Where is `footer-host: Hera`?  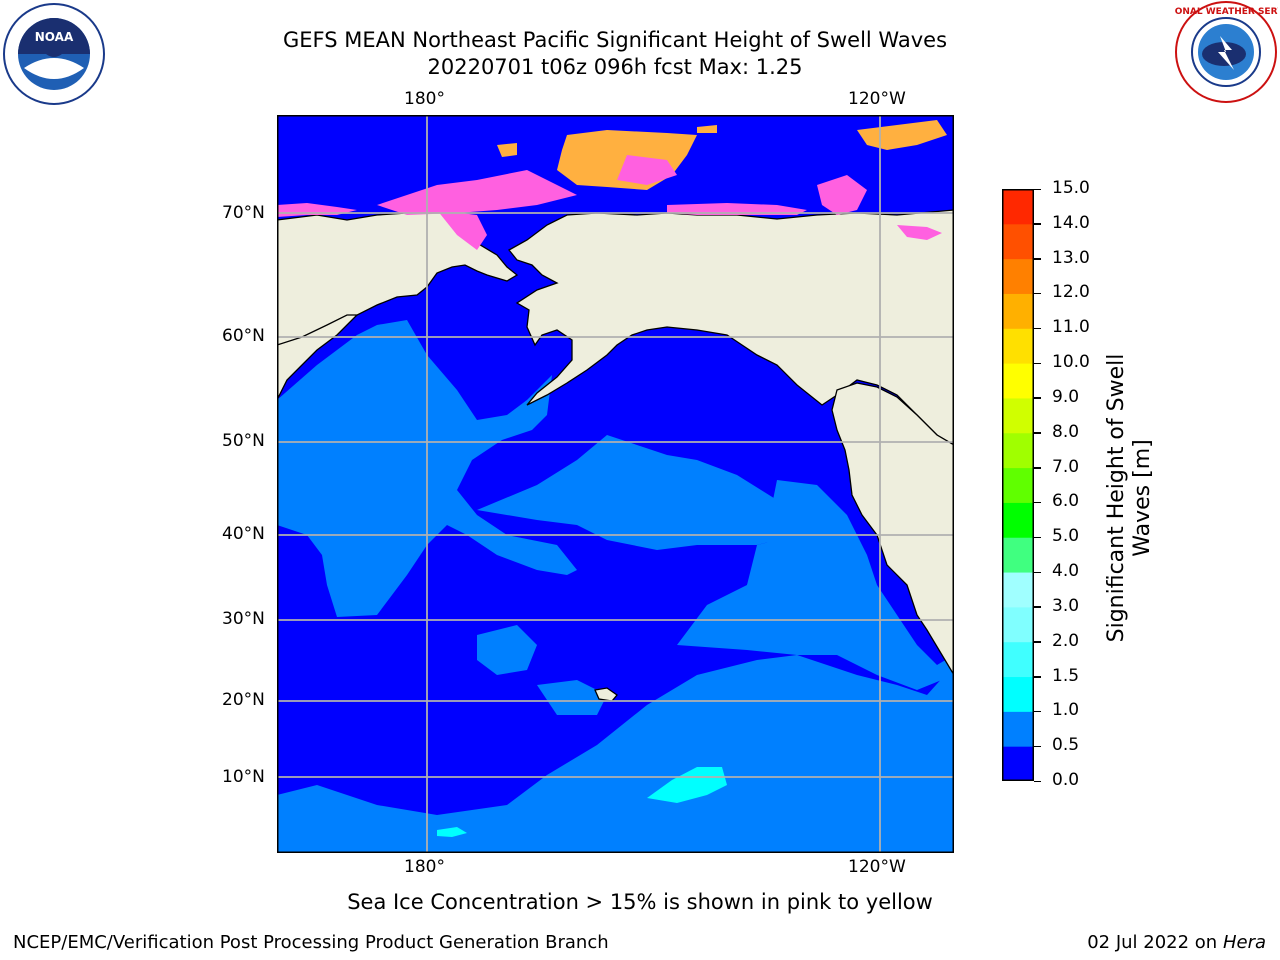 footer-host: Hera is located at coordinates (1244, 942).